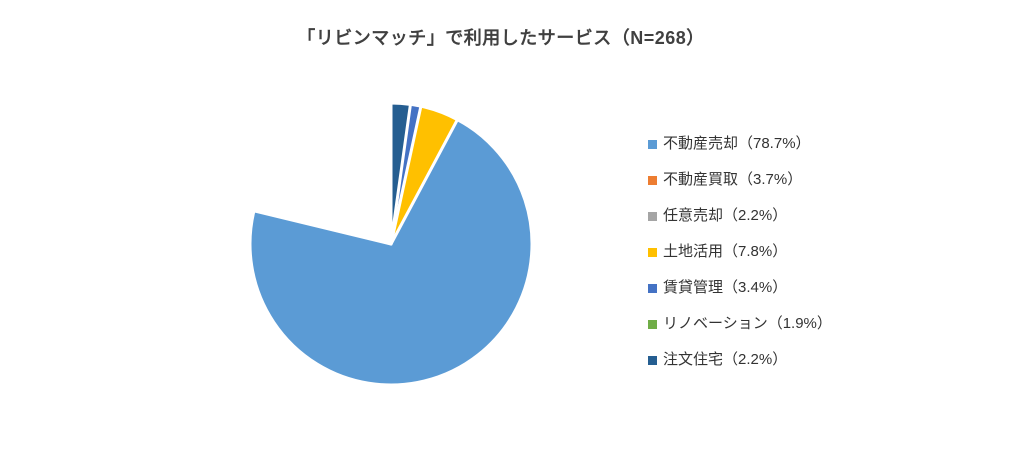  I want to click on legend-item: 注文住宅（2.2%）, so click(740, 360).